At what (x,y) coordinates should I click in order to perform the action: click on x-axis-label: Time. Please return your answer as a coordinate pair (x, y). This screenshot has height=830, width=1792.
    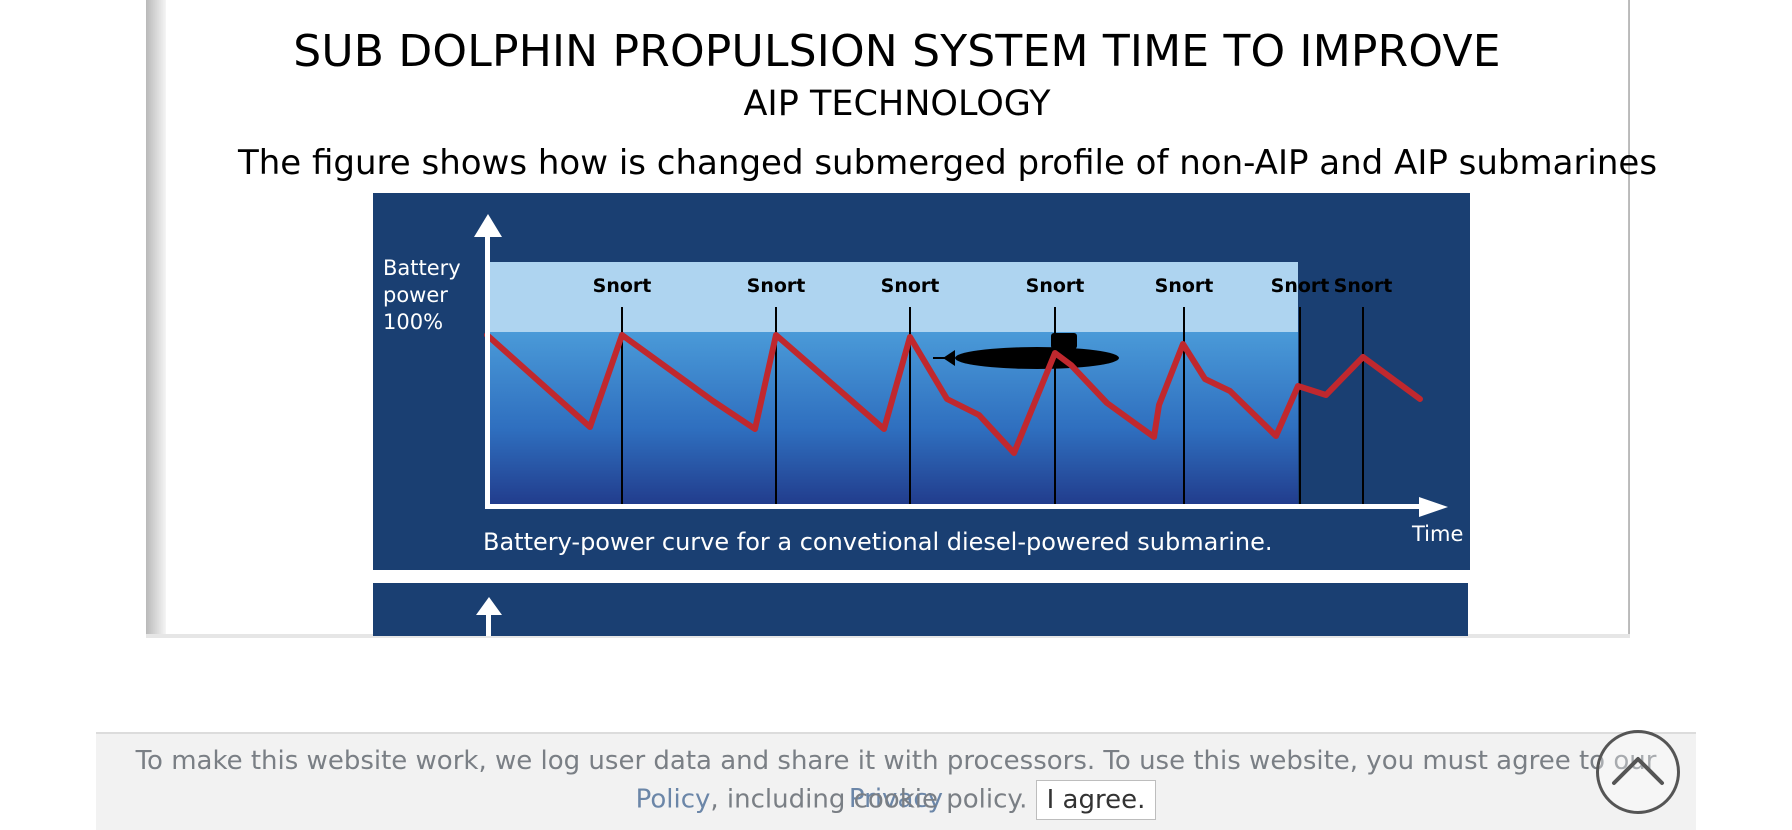
    Looking at the image, I should click on (1437, 534).